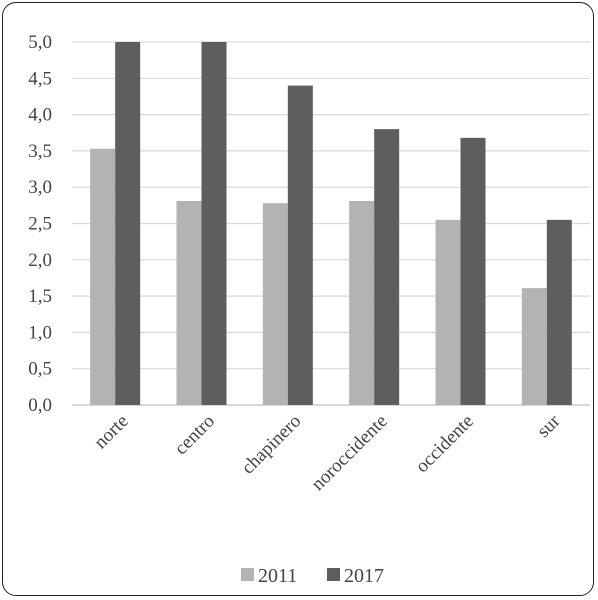 The width and height of the screenshot is (598, 600). Describe the element at coordinates (40, 187) in the screenshot. I see `y-tick-label: 3,0` at that location.